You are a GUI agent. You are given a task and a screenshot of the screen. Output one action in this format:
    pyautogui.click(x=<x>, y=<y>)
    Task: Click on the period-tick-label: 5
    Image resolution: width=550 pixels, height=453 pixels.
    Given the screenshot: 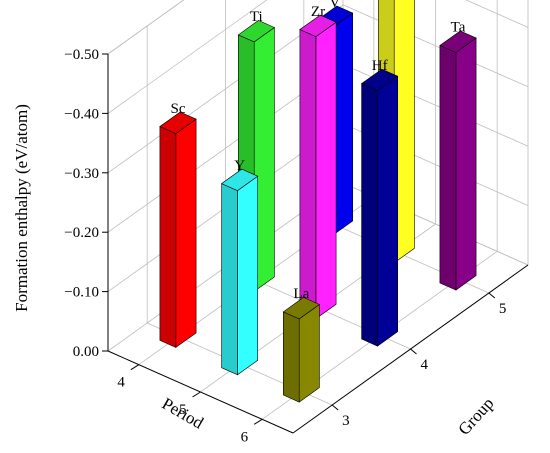 What is the action you would take?
    pyautogui.click(x=183, y=410)
    